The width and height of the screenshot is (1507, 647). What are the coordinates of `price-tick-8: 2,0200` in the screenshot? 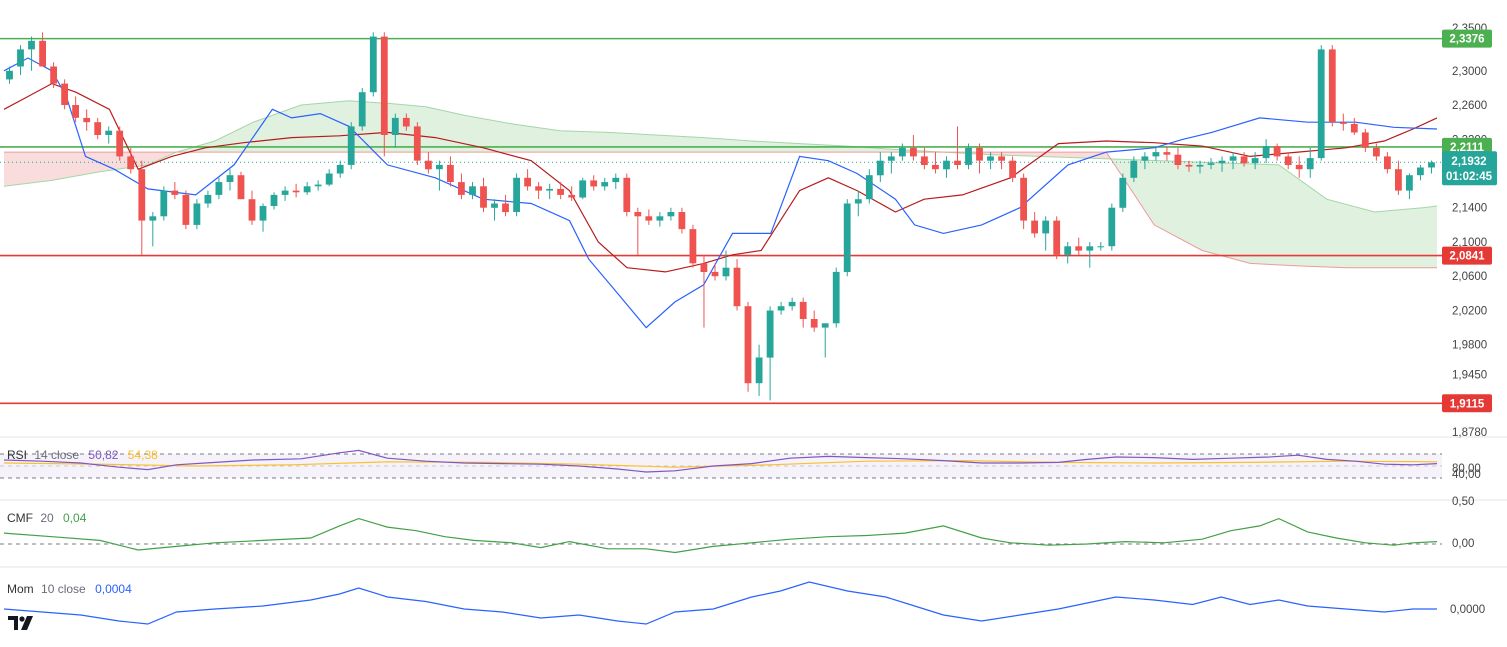 It's located at (1469, 312).